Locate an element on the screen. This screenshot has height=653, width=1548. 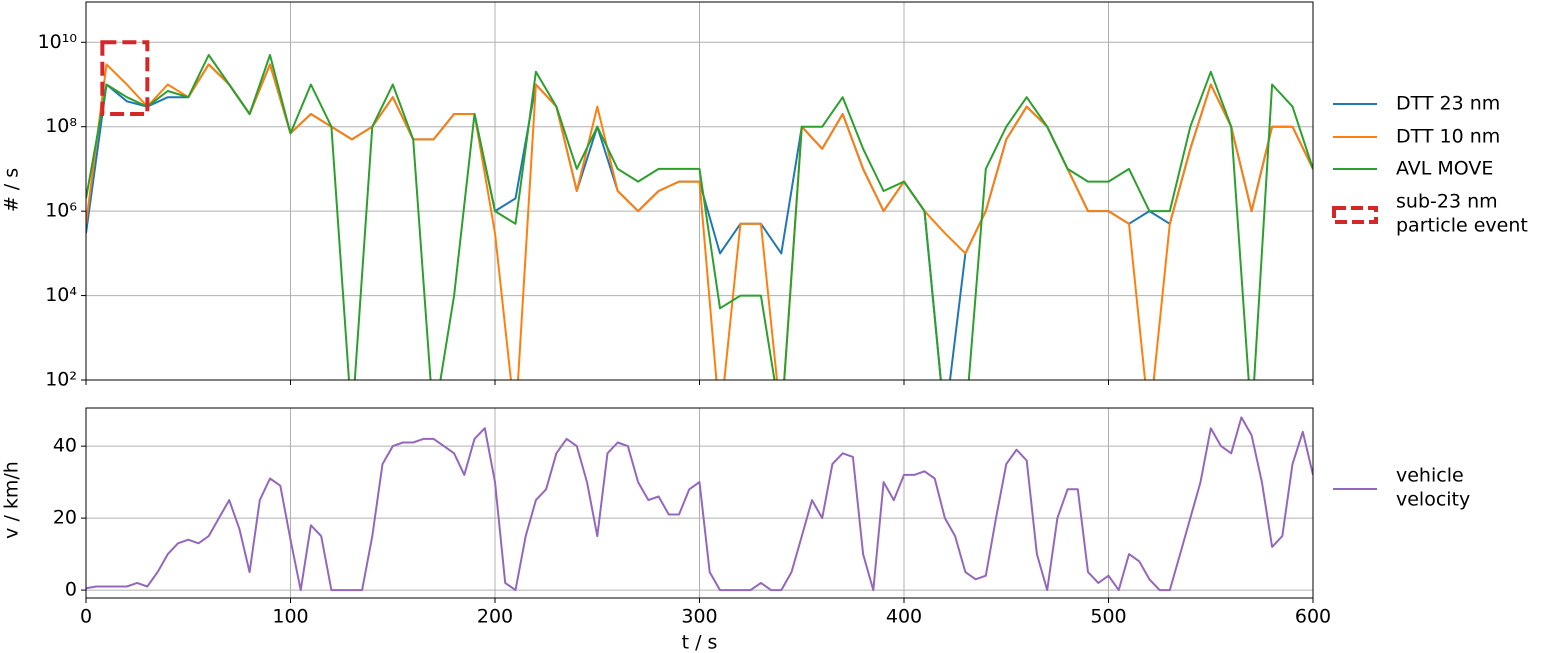
y-axis-label: v / km/h is located at coordinates (12, 500).